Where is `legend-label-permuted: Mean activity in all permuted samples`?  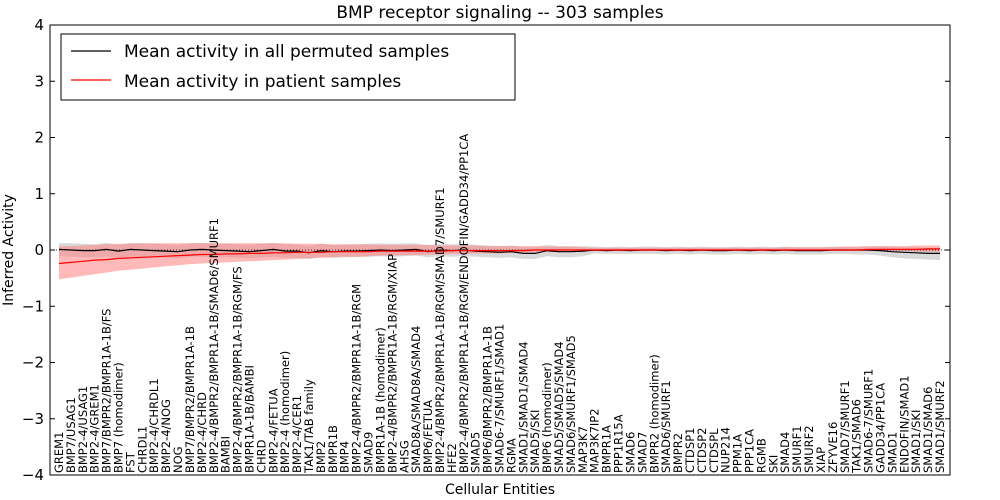
legend-label-permuted: Mean activity in all permuted samples is located at coordinates (286, 52).